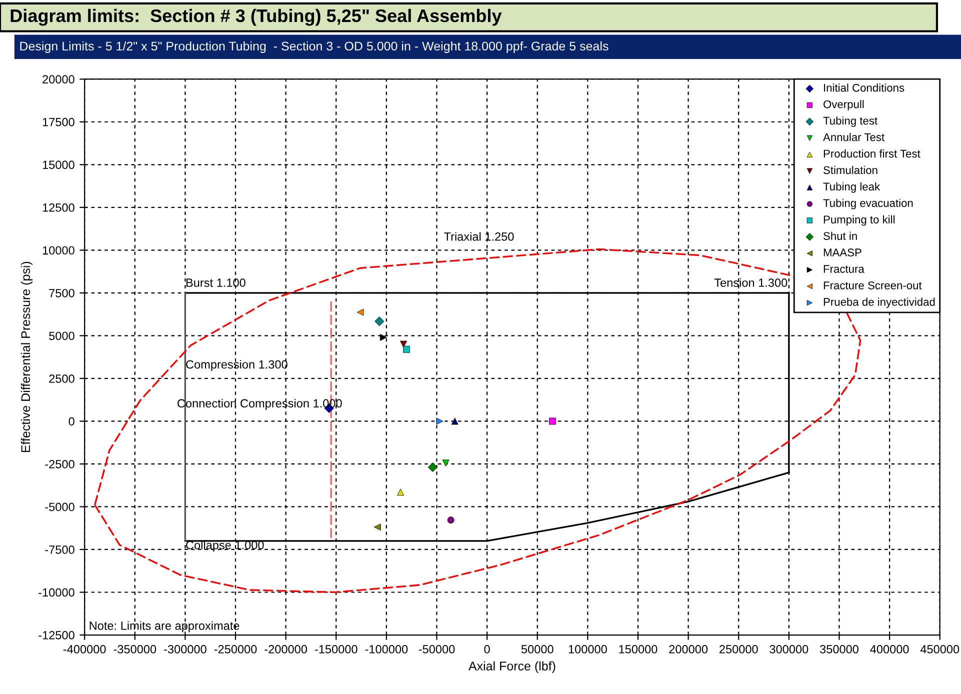 This screenshot has width=961, height=694. What do you see at coordinates (135, 649) in the screenshot?
I see `x-tick-label: -350000` at bounding box center [135, 649].